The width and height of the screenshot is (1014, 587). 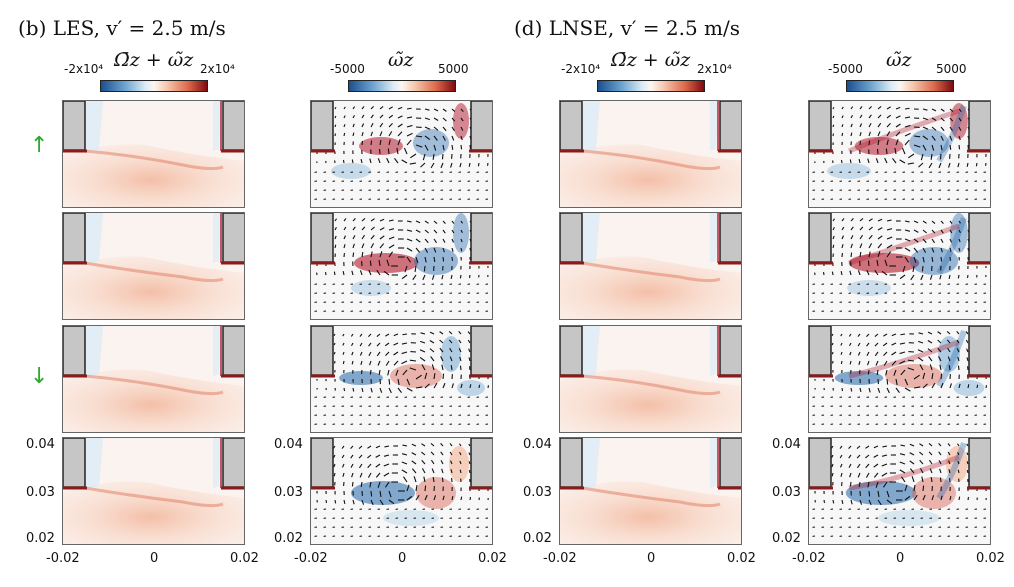 I want to click on panel-r1-c2, so click(x=650, y=266).